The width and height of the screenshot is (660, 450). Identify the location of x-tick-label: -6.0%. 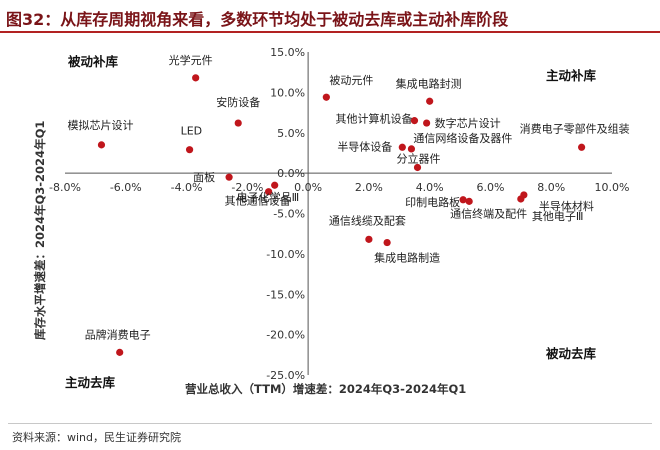
(126, 187).